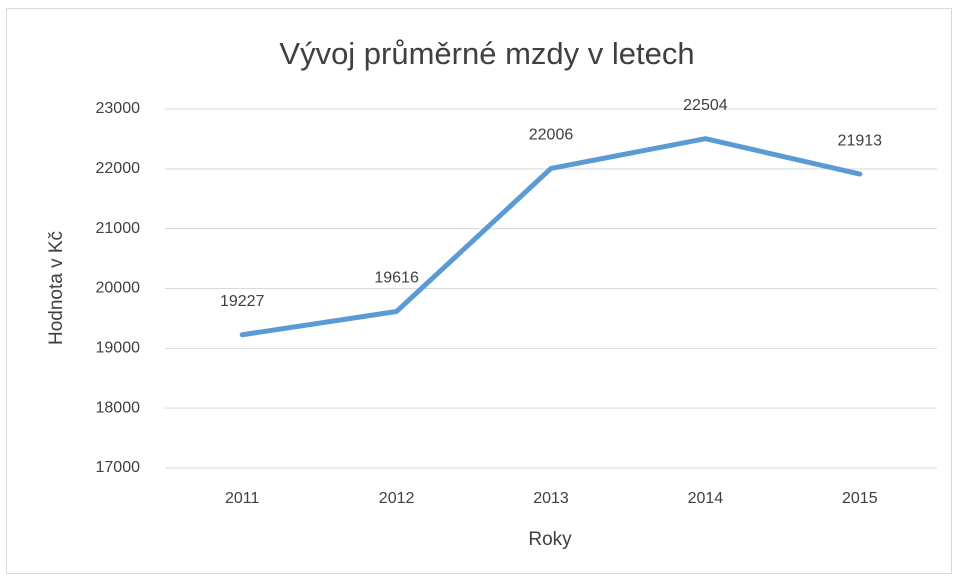  I want to click on data-label: 19227, so click(242, 301).